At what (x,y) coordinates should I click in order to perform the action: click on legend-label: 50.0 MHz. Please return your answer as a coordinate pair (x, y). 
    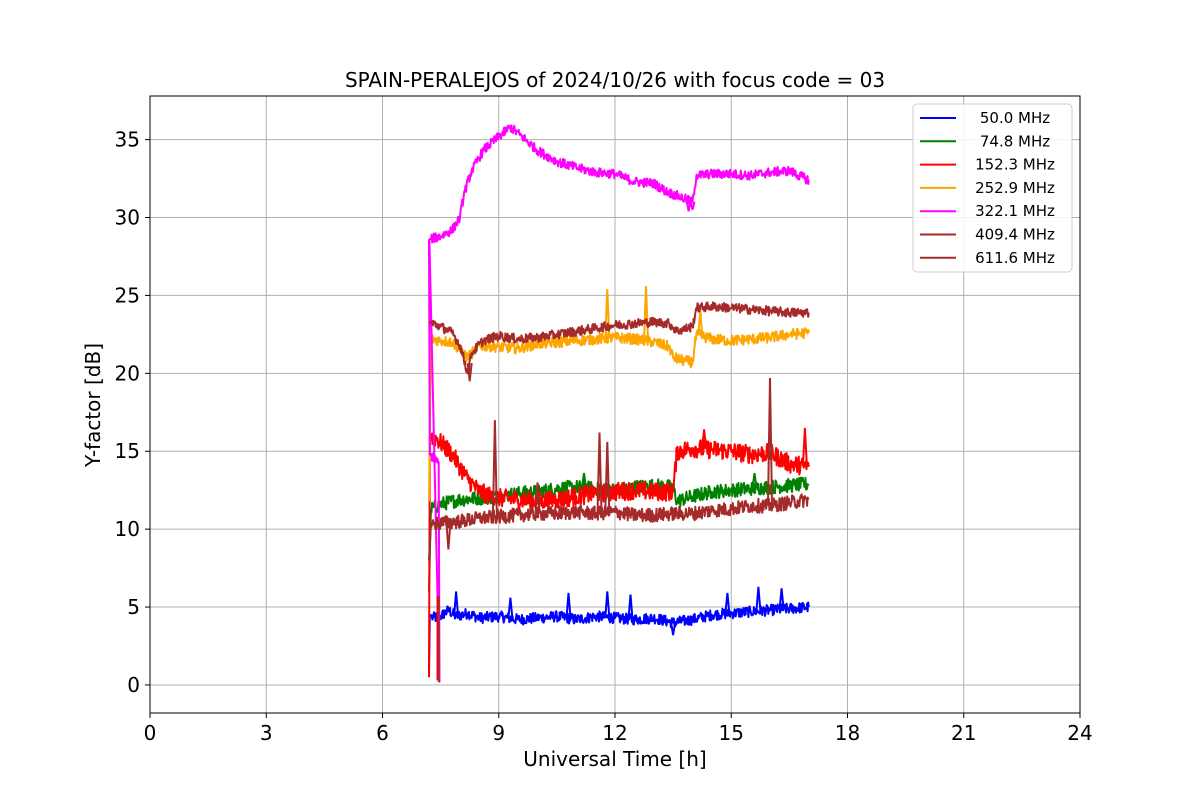
    Looking at the image, I should click on (1015, 118).